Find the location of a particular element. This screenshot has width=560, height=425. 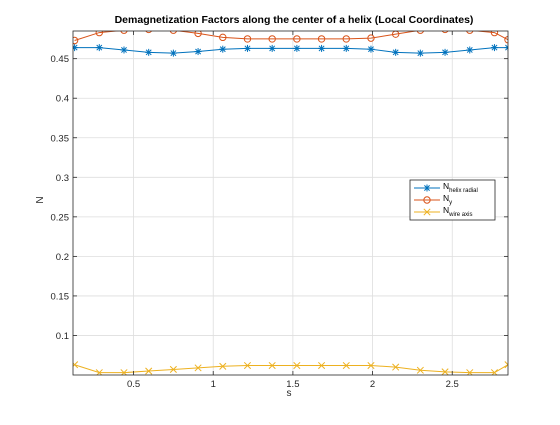

y-axis-label: N is located at coordinates (40, 199).